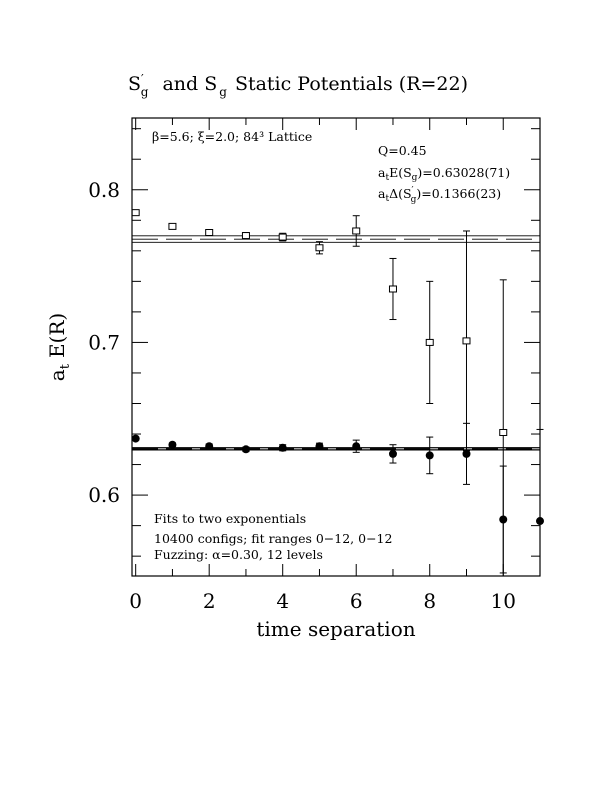  I want to click on delta-sup: ′, so click(413, 191).